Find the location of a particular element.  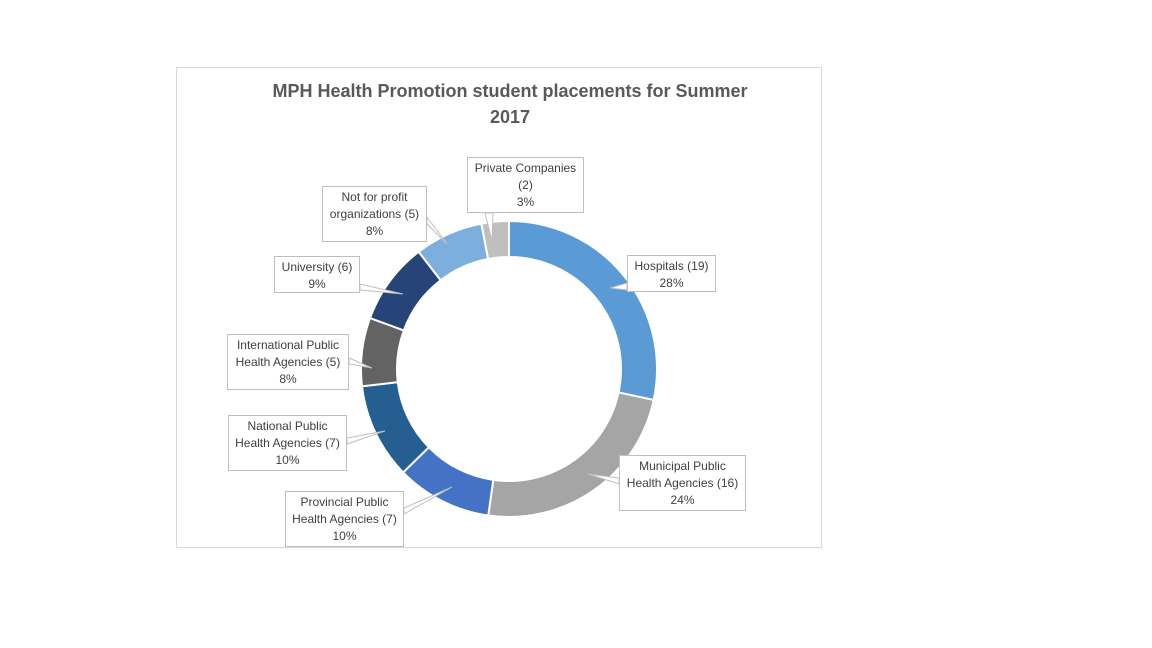

leader-university is located at coordinates (381, 289).